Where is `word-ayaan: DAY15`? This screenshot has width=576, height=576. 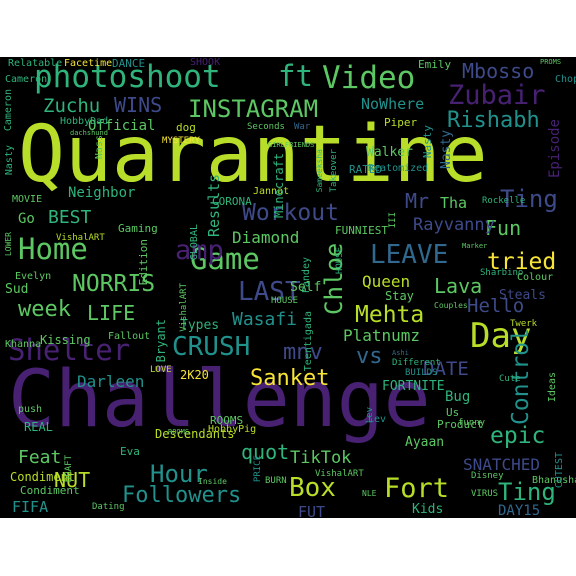
word-ayaan: DAY15 is located at coordinates (519, 510).